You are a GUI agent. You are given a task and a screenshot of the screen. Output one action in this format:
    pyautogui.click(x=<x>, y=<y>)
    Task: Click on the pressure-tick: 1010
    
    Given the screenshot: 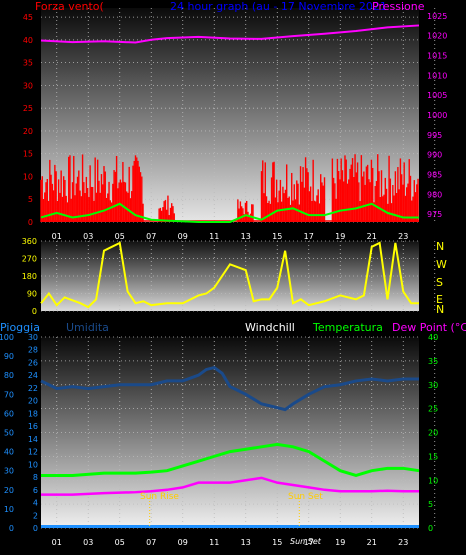 What is the action you would take?
    pyautogui.click(x=437, y=75)
    